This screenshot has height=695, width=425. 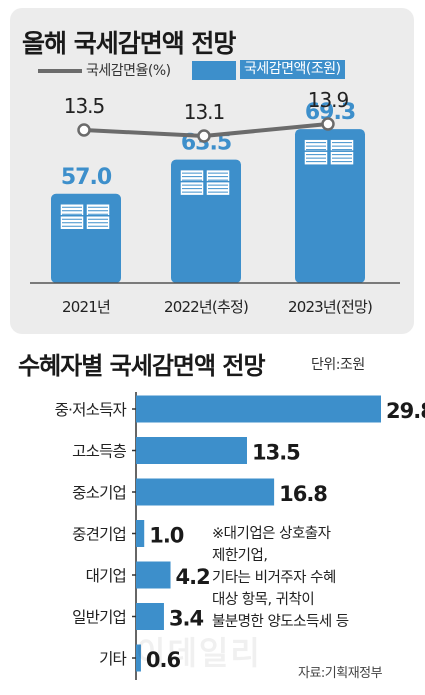 What do you see at coordinates (163, 660) in the screenshot?
I see `hbar-value-label: 0.6` at bounding box center [163, 660].